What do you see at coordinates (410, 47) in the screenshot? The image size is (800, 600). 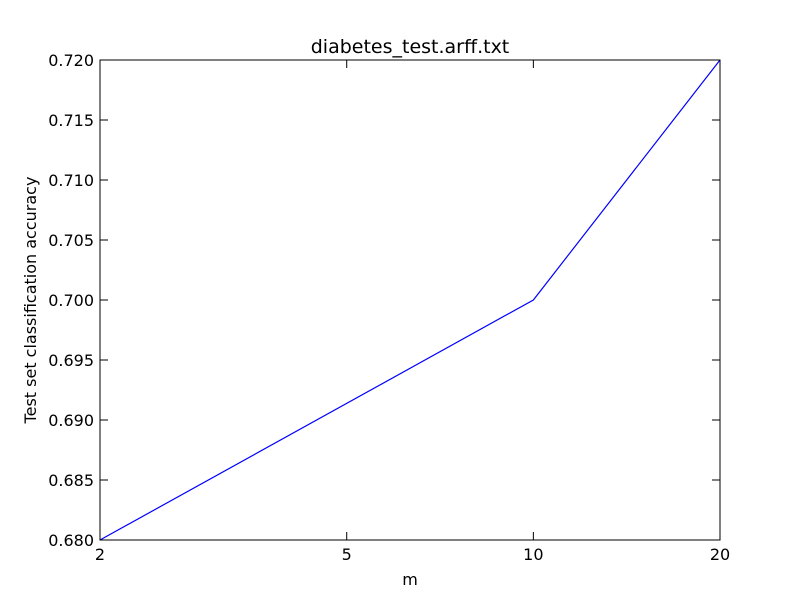 I see `chart-title: diabetes_test.arff.txt` at bounding box center [410, 47].